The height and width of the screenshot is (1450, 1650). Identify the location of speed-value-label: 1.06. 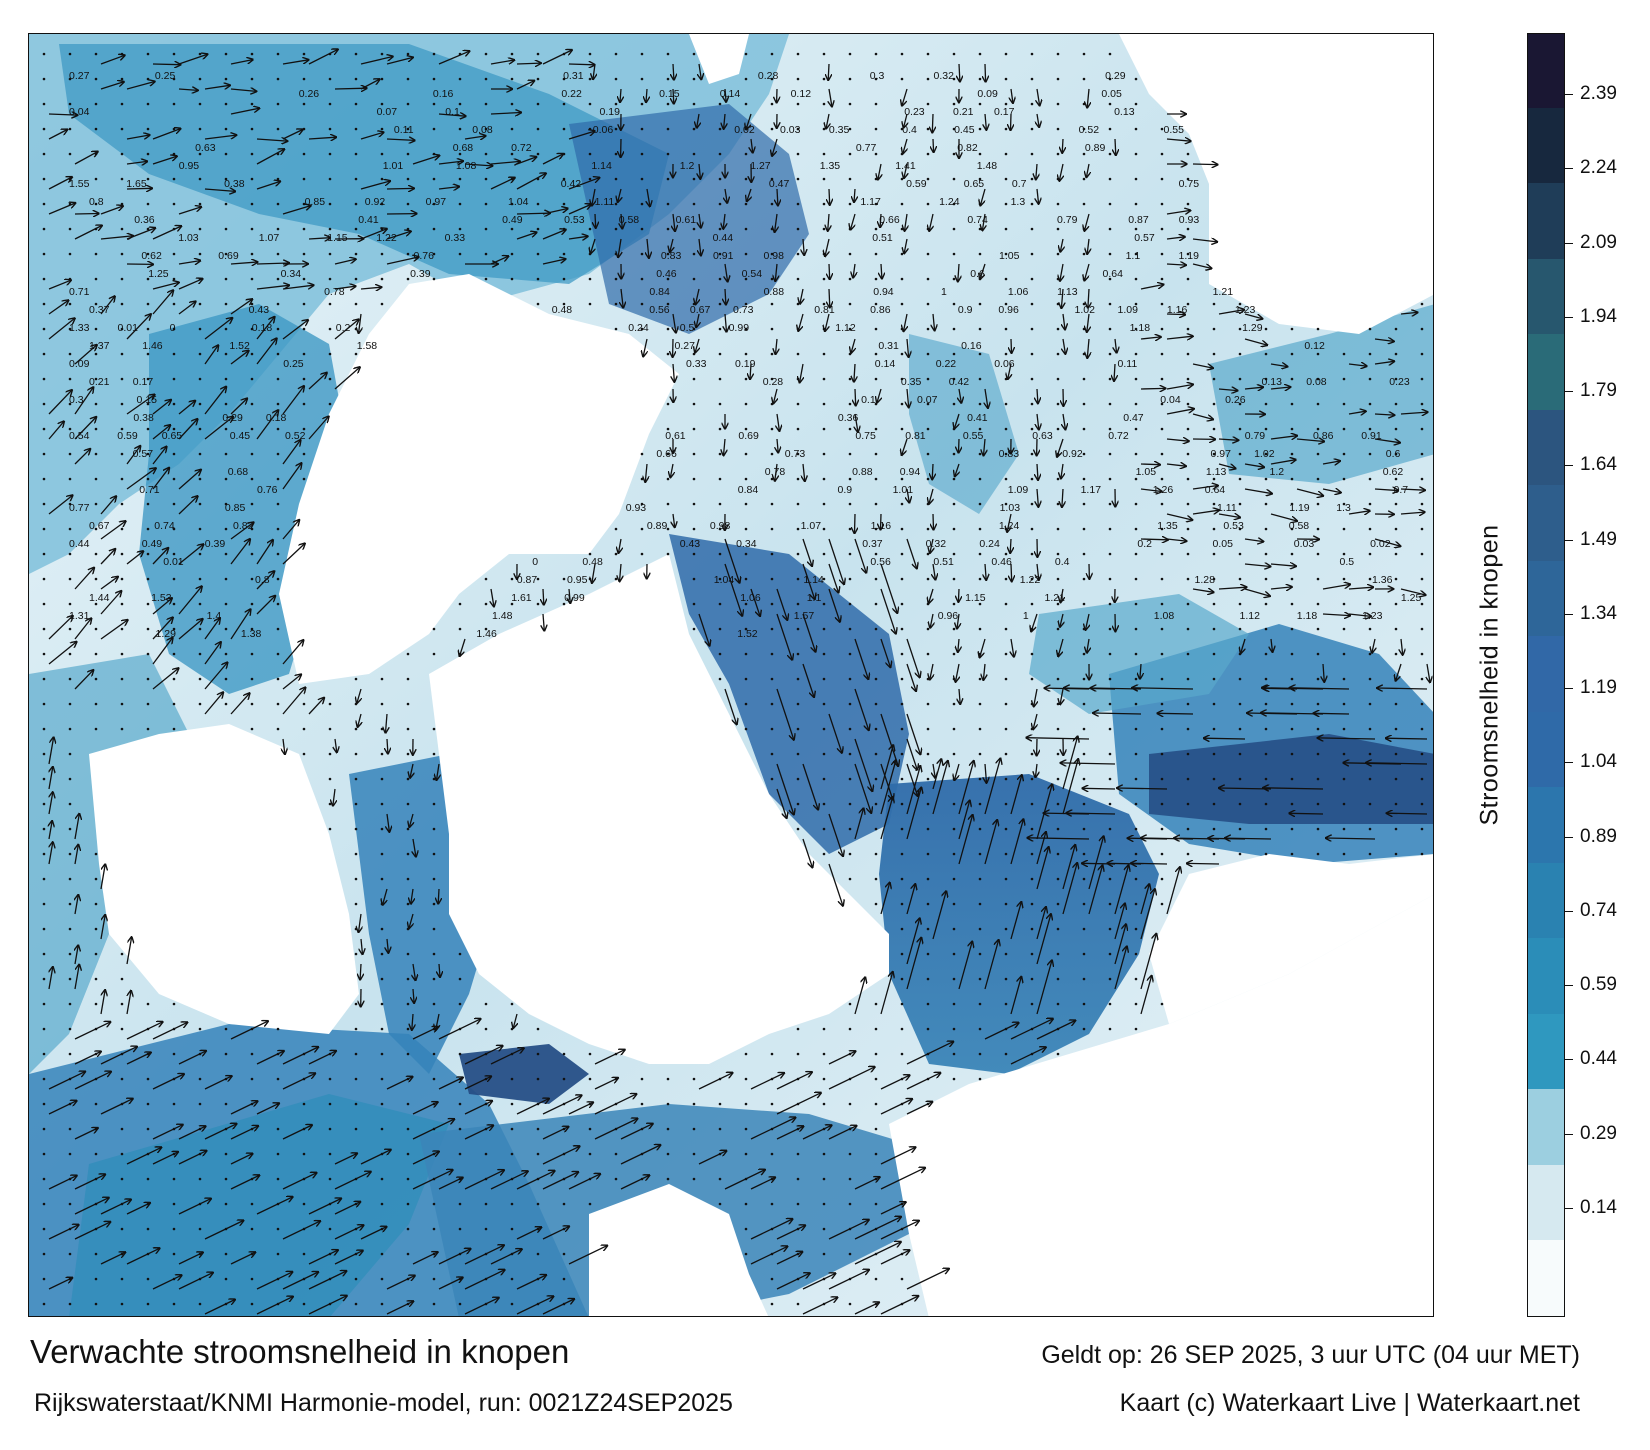
(750, 598).